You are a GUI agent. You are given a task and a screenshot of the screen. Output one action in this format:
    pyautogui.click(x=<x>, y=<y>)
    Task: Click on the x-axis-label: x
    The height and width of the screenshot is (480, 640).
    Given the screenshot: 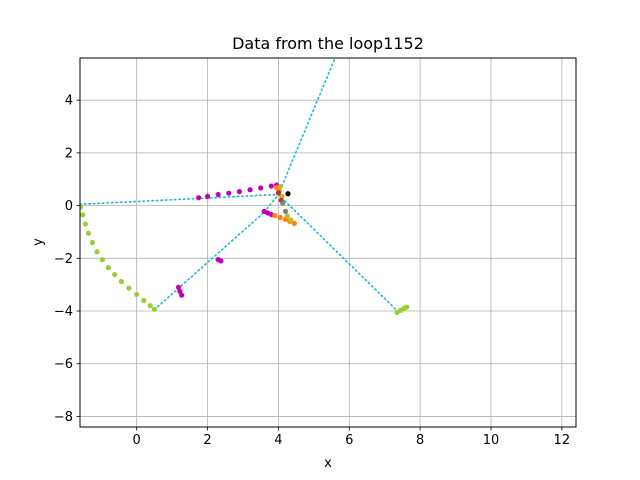 What is the action you would take?
    pyautogui.click(x=328, y=463)
    